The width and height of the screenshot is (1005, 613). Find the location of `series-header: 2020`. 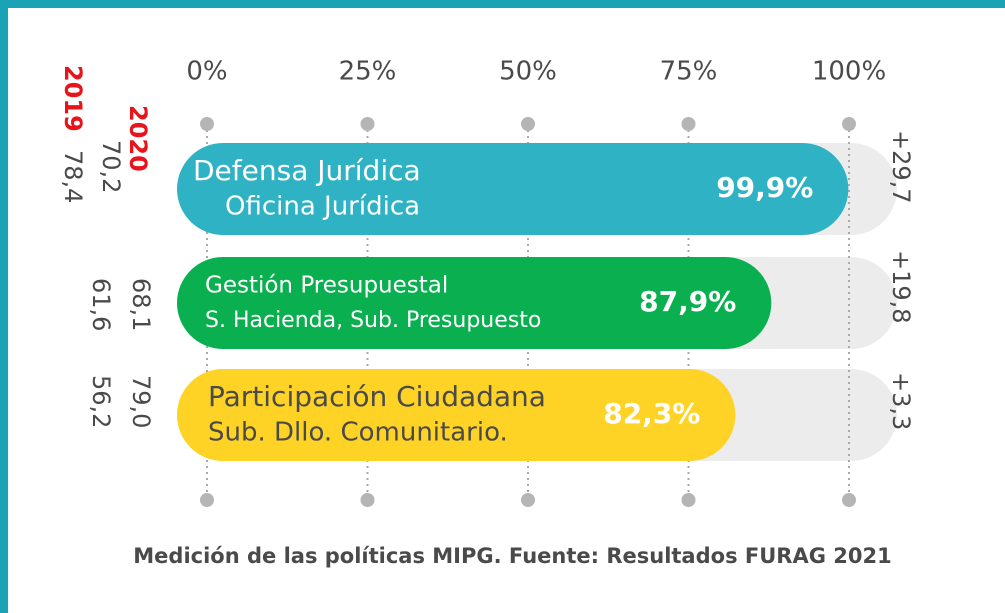

series-header: 2020 is located at coordinates (138, 138).